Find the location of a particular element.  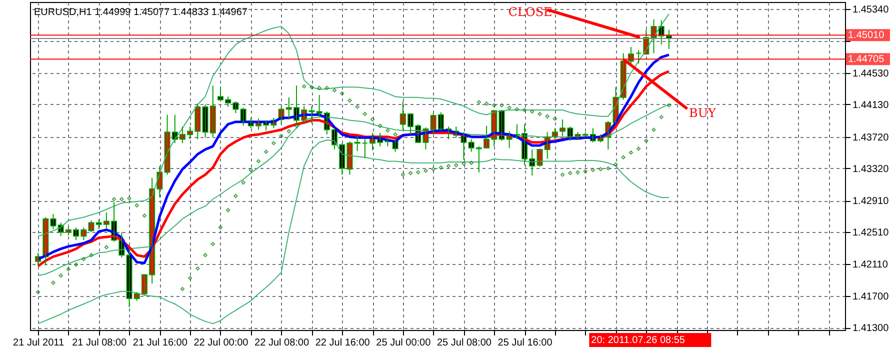

y-tick-label: 1.44130 is located at coordinates (871, 105).